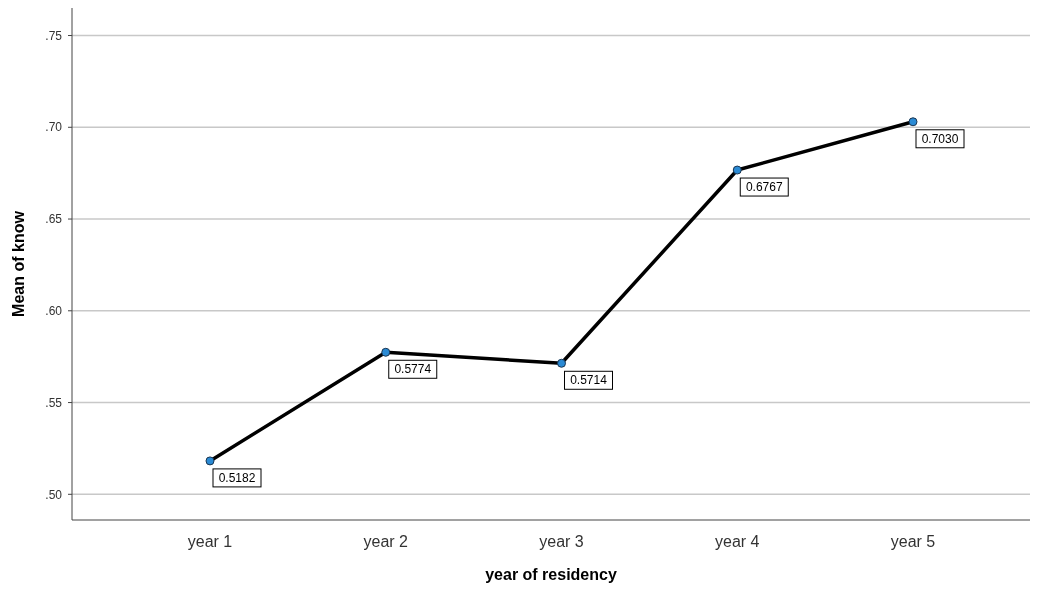  I want to click on x-tick-label: year 5, so click(913, 541).